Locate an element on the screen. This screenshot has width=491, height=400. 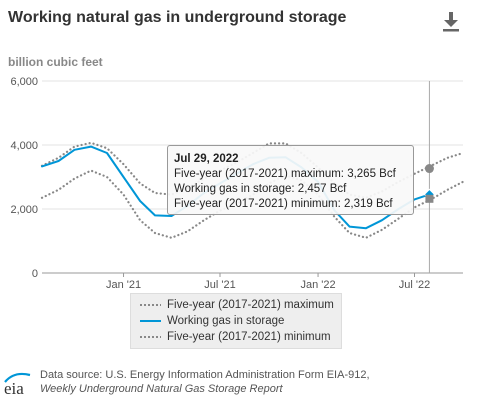
legend-swatch-working is located at coordinates (150, 321).